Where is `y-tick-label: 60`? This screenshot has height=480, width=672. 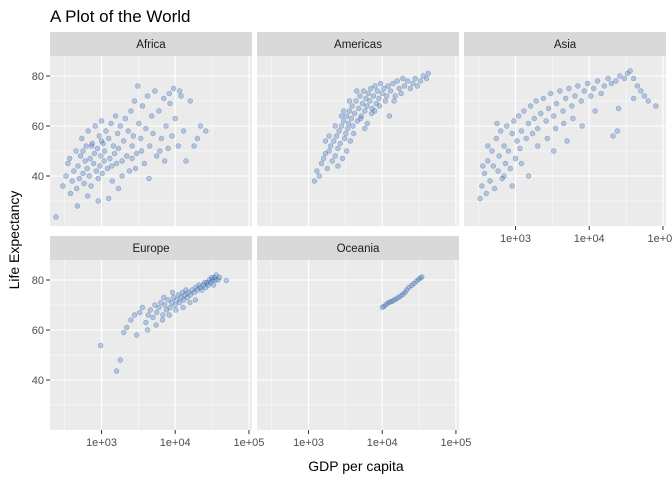
y-tick-label: 60 is located at coordinates (38, 331).